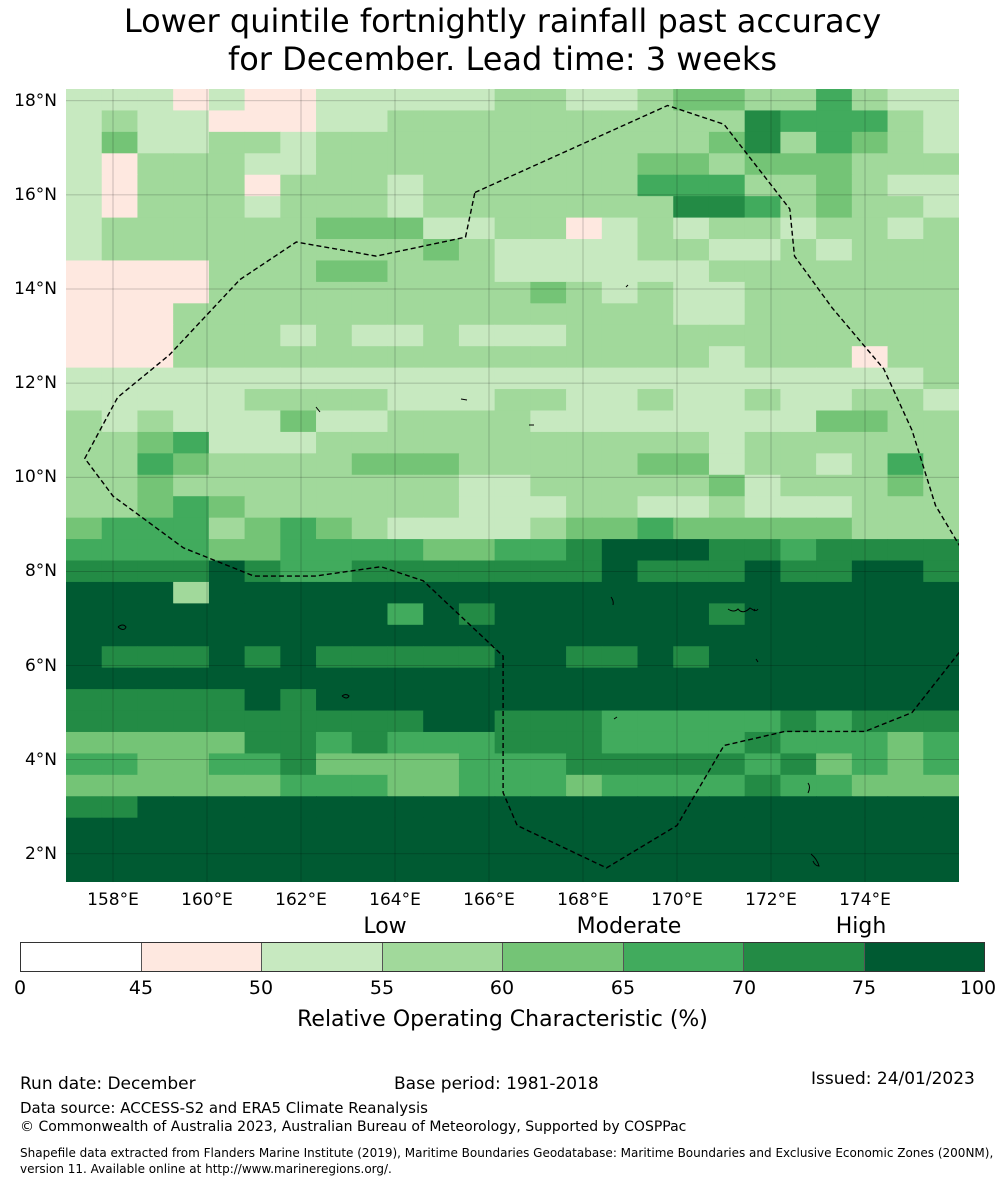 The image size is (1005, 1185). What do you see at coordinates (40, 571) in the screenshot?
I see `lat-tick-label: 8°N` at bounding box center [40, 571].